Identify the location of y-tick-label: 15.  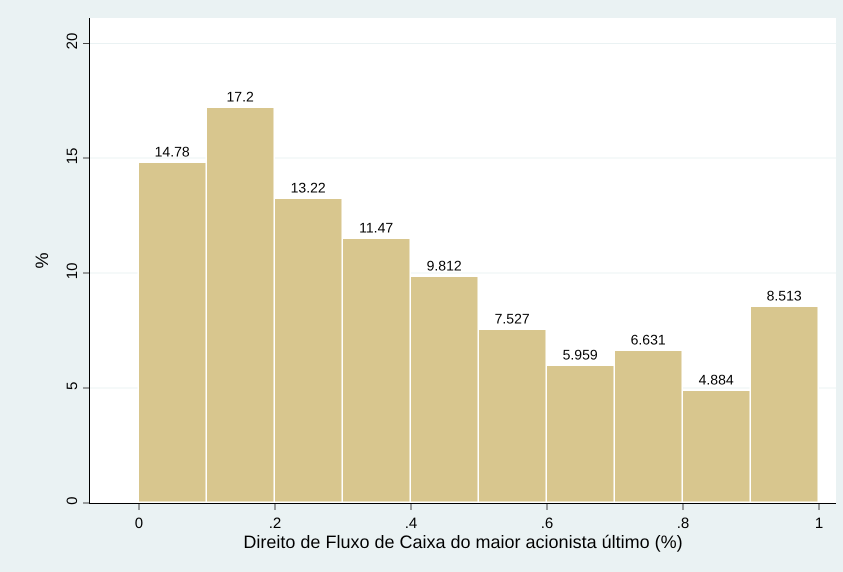
(72, 156).